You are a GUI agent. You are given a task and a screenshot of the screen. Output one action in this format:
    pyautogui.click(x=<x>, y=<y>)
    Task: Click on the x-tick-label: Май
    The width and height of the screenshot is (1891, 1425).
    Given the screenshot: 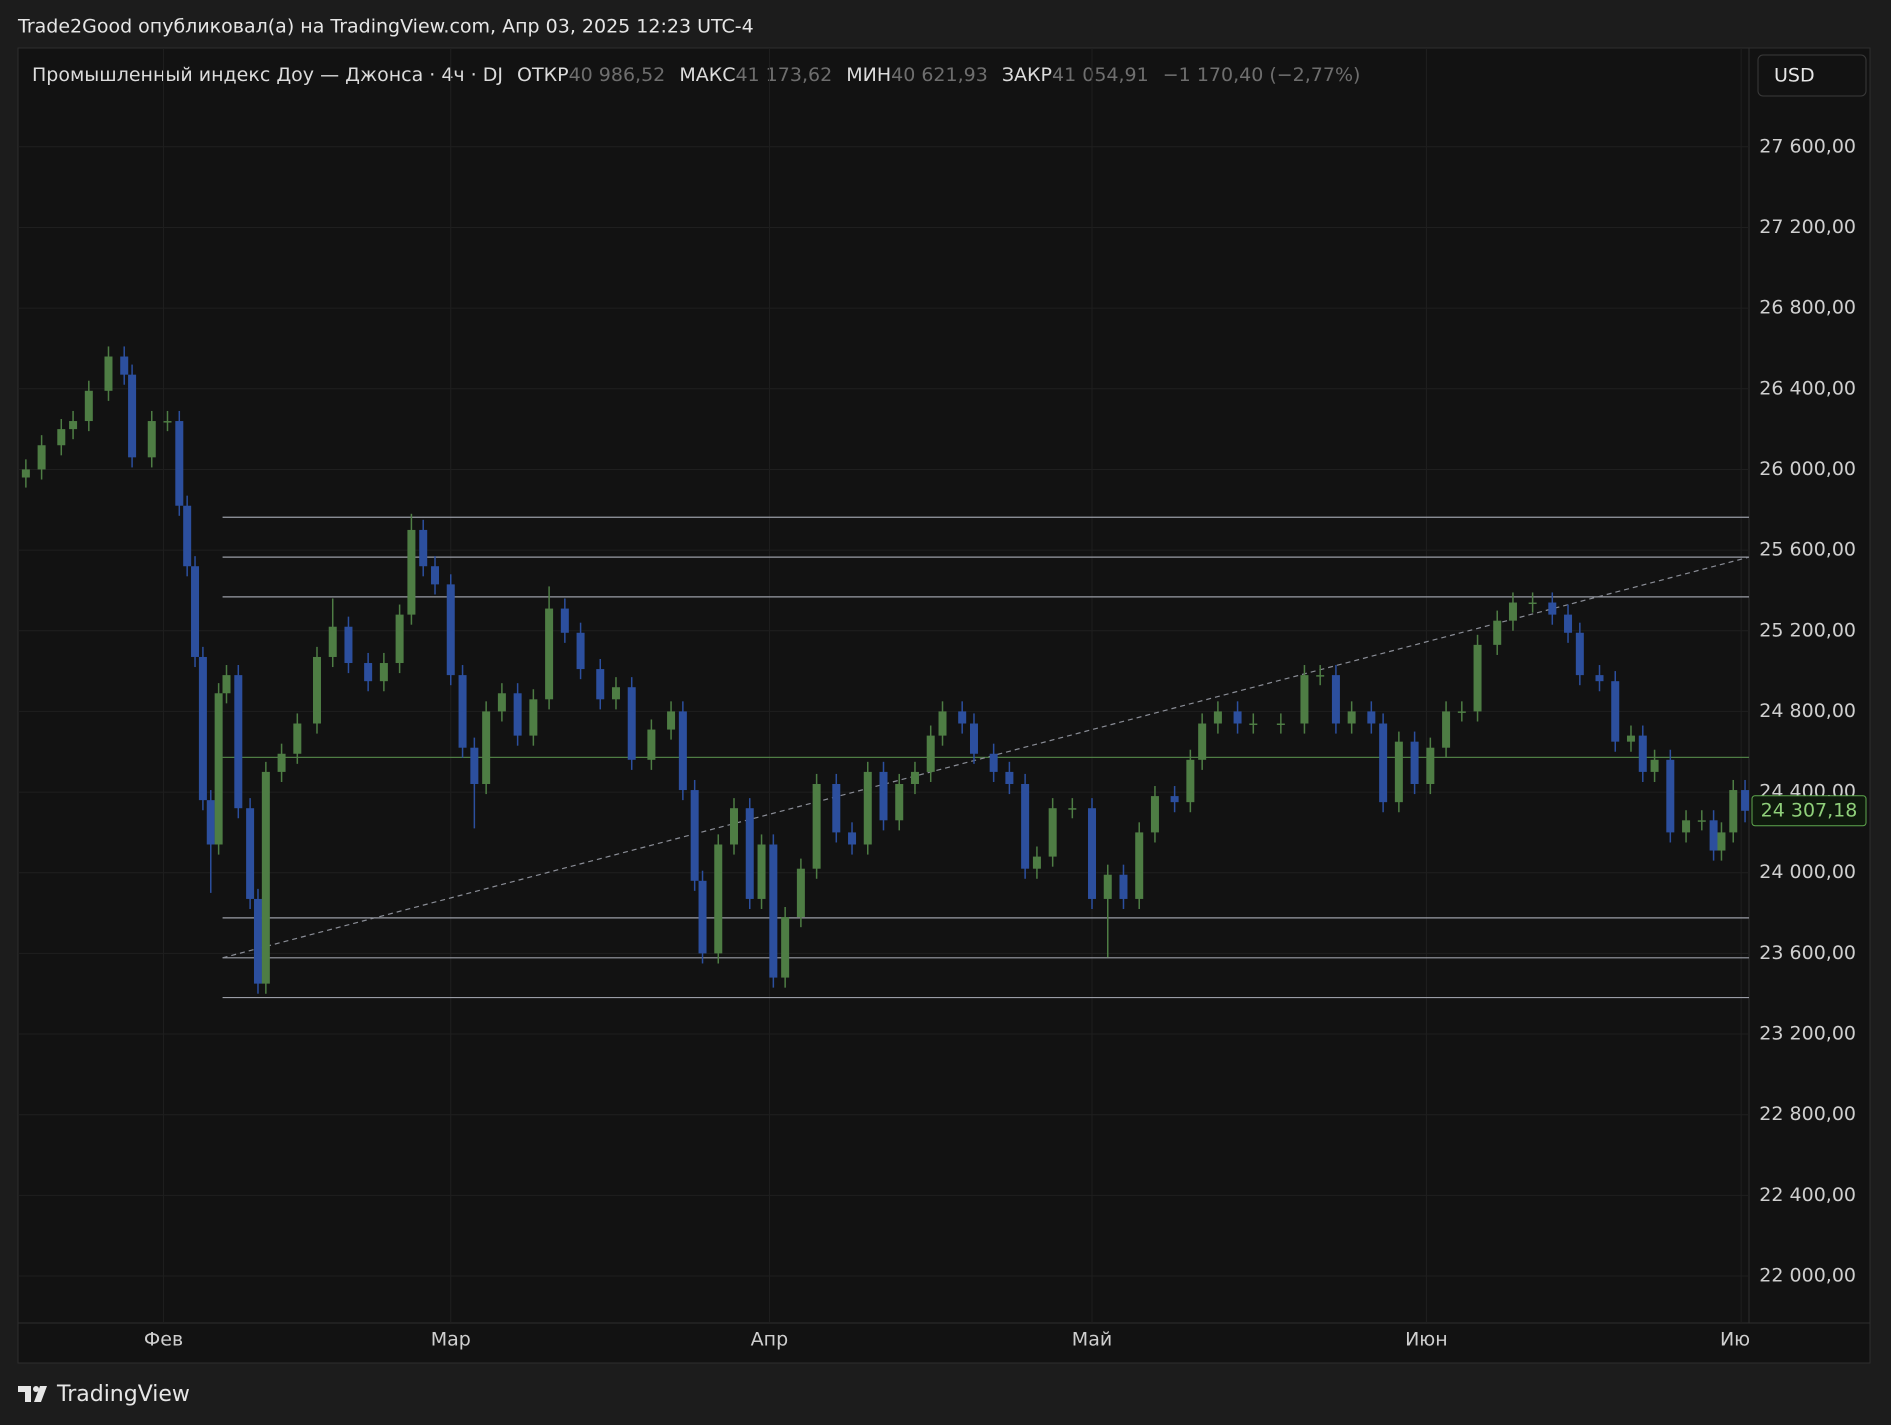 What is the action you would take?
    pyautogui.click(x=1092, y=1340)
    